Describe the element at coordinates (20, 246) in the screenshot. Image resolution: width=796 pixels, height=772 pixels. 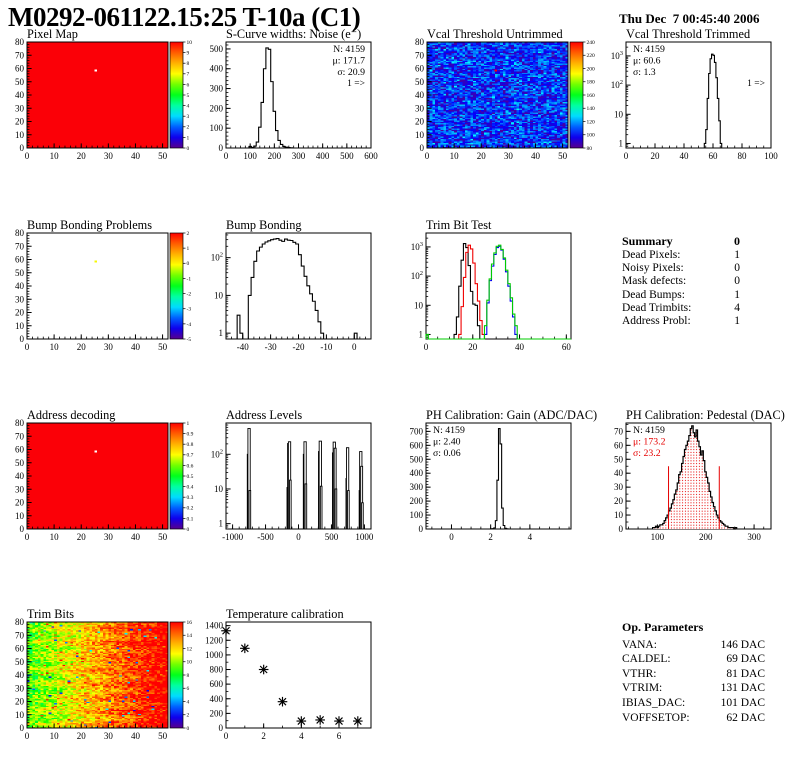
I see `y-tick-label: 70` at that location.